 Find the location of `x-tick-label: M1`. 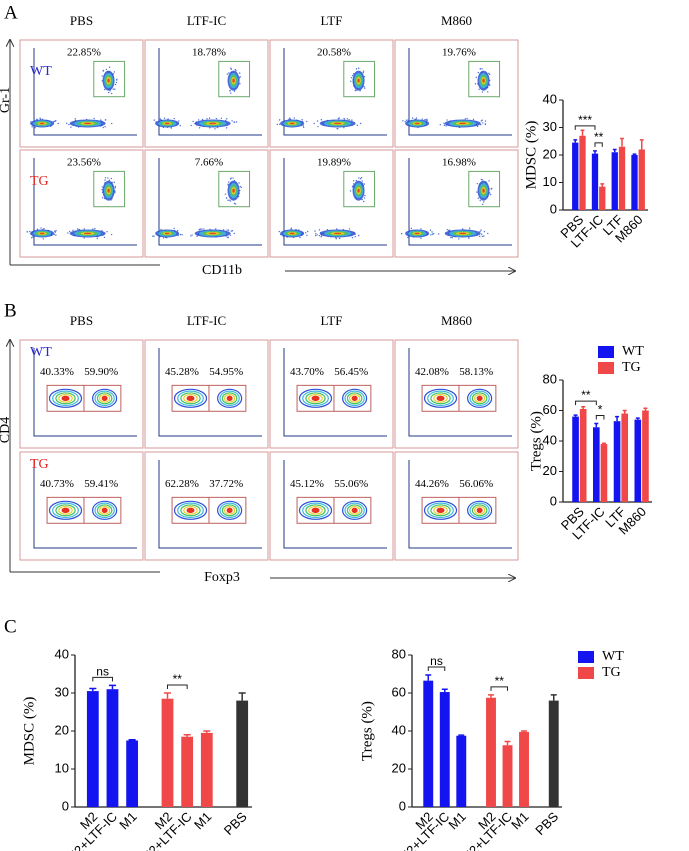

x-tick-label: M1 is located at coordinates (127, 820).